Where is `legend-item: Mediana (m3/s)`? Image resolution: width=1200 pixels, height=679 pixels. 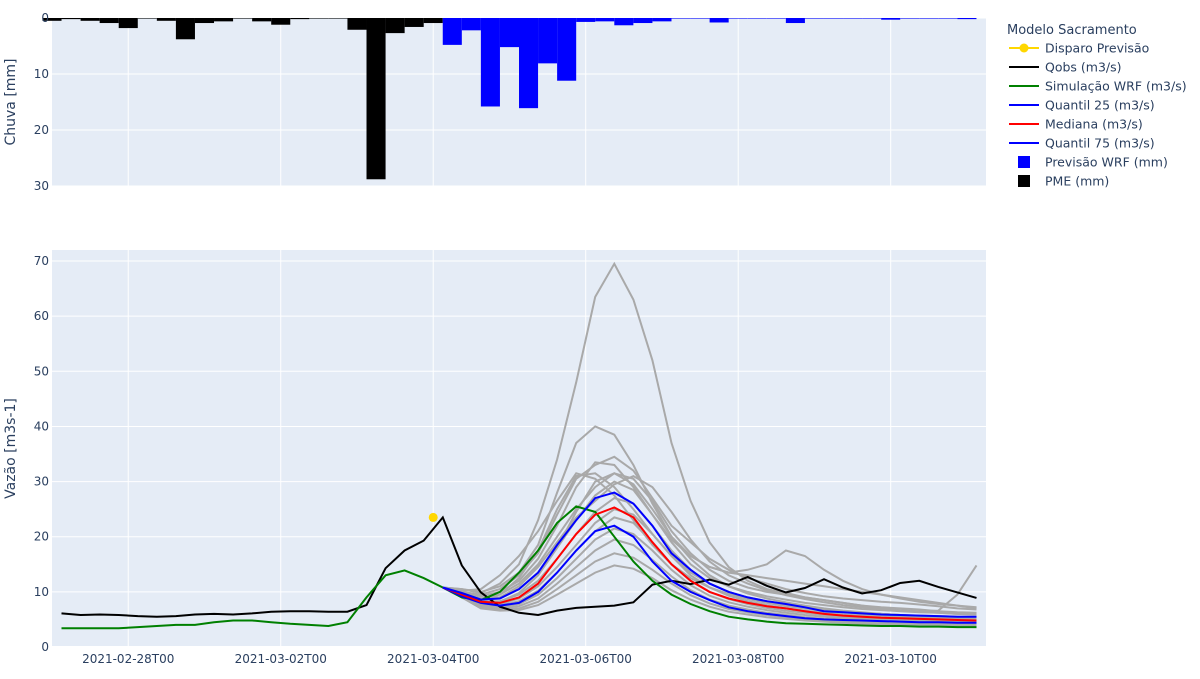
legend-item: Mediana (m3/s) is located at coordinates (1076, 124).